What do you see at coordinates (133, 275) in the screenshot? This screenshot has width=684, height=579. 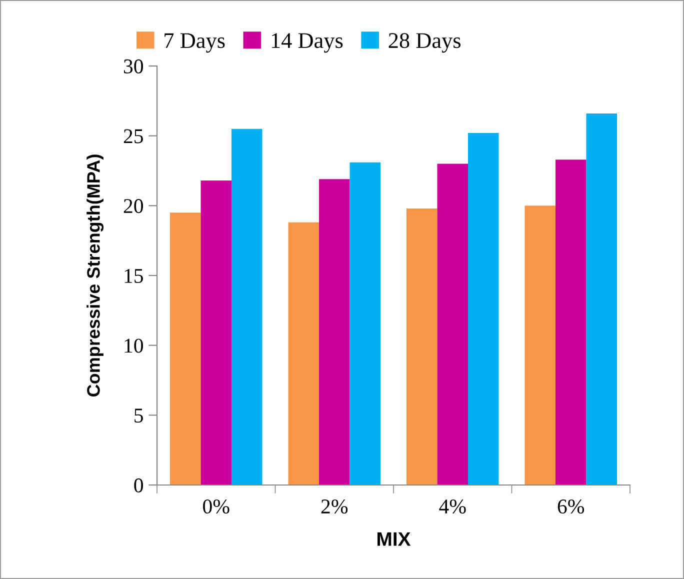 I see `y-tick-label: 15` at bounding box center [133, 275].